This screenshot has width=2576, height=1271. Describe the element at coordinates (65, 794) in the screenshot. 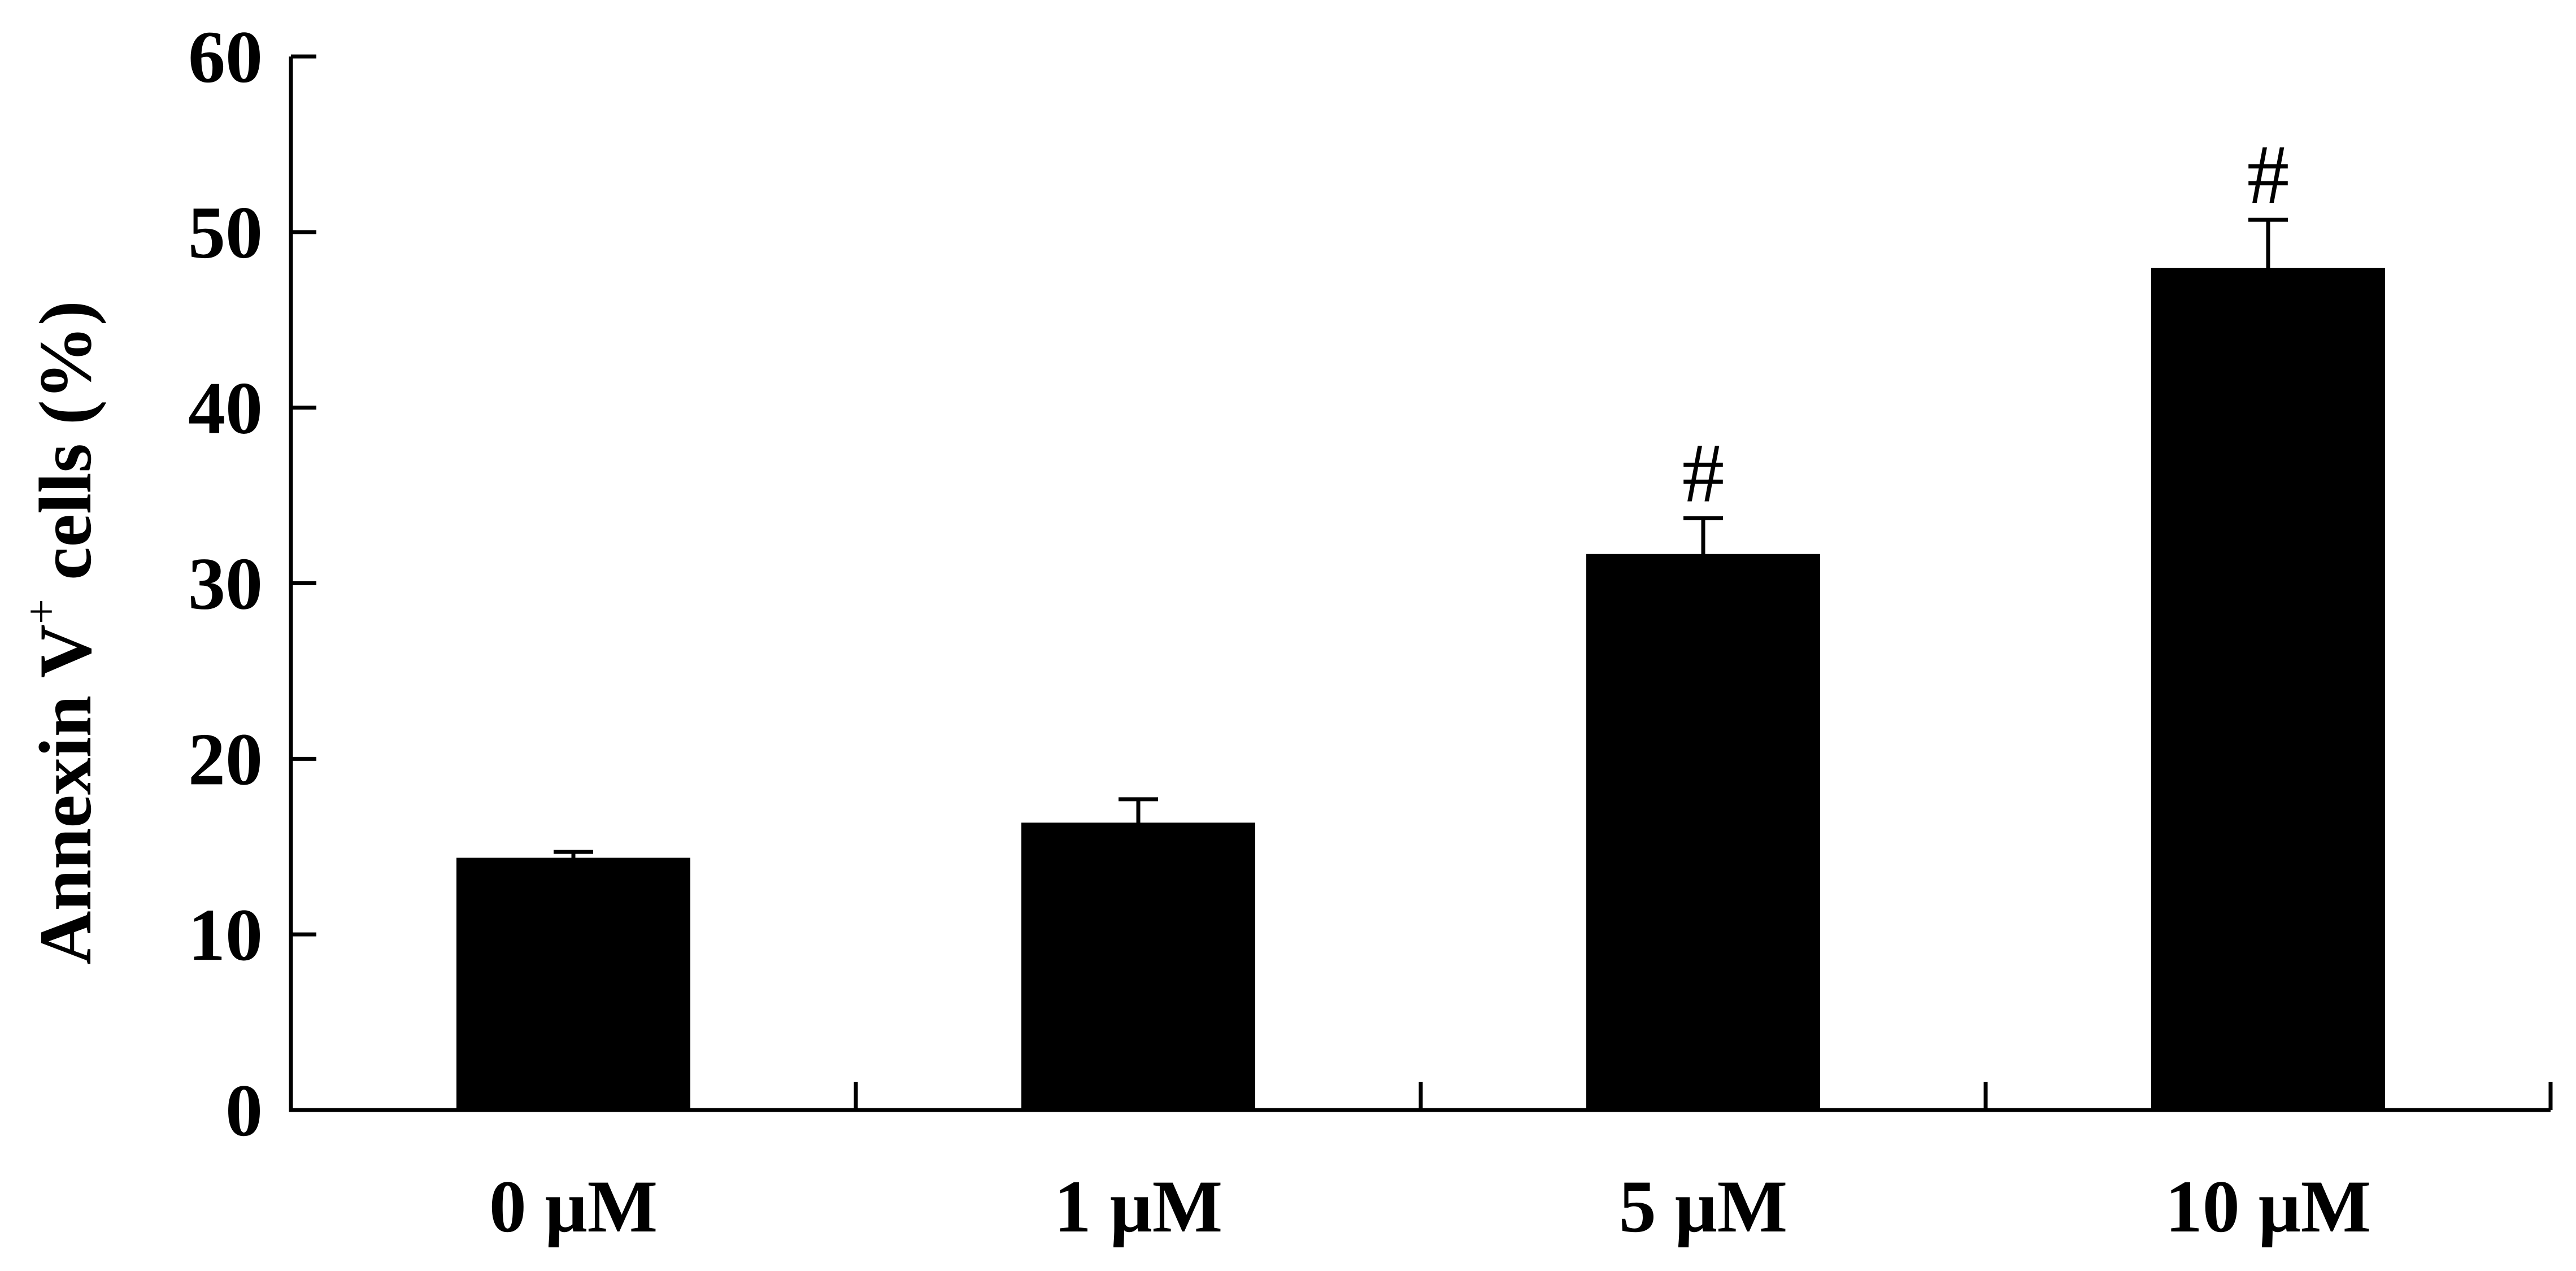

I see `y-axis-label-main: Annexin V` at that location.